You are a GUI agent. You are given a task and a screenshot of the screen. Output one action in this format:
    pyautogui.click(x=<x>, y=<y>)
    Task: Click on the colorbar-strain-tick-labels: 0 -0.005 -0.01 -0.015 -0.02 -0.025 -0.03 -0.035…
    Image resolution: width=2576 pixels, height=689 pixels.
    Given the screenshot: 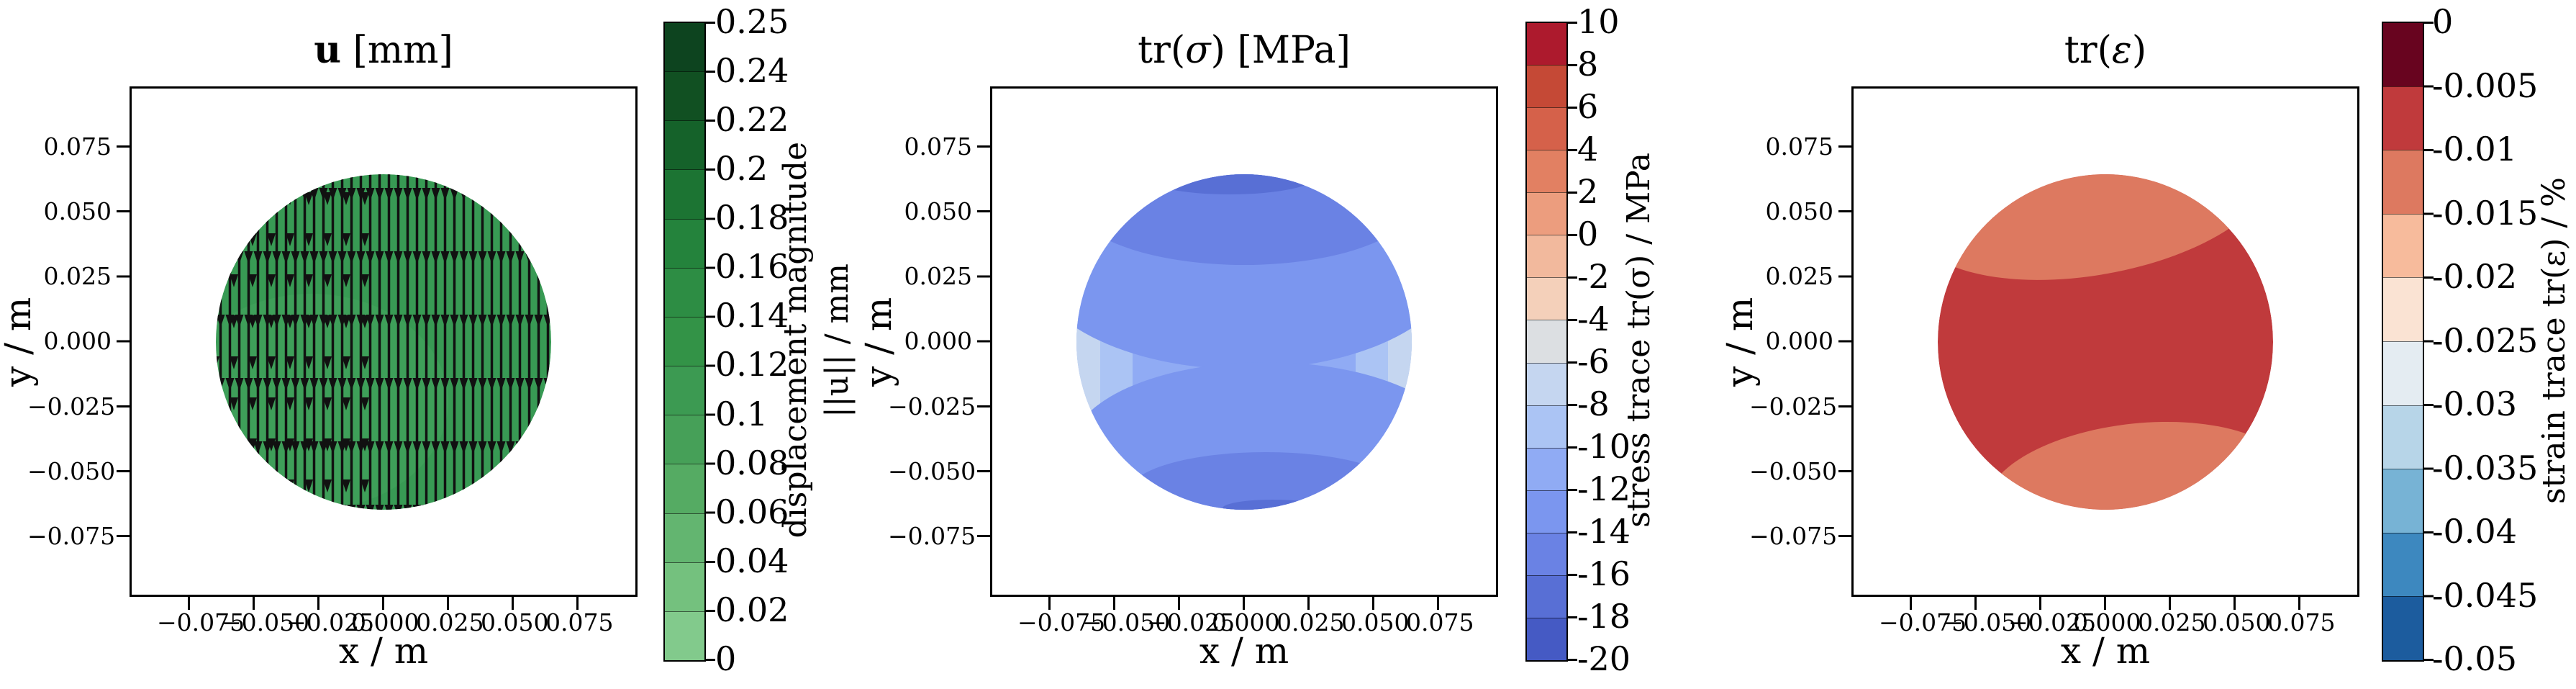 What is the action you would take?
    pyautogui.click(x=2485, y=340)
    